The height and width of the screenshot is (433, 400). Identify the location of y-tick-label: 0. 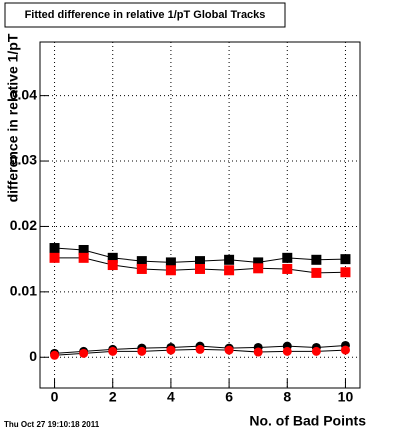
(33, 356).